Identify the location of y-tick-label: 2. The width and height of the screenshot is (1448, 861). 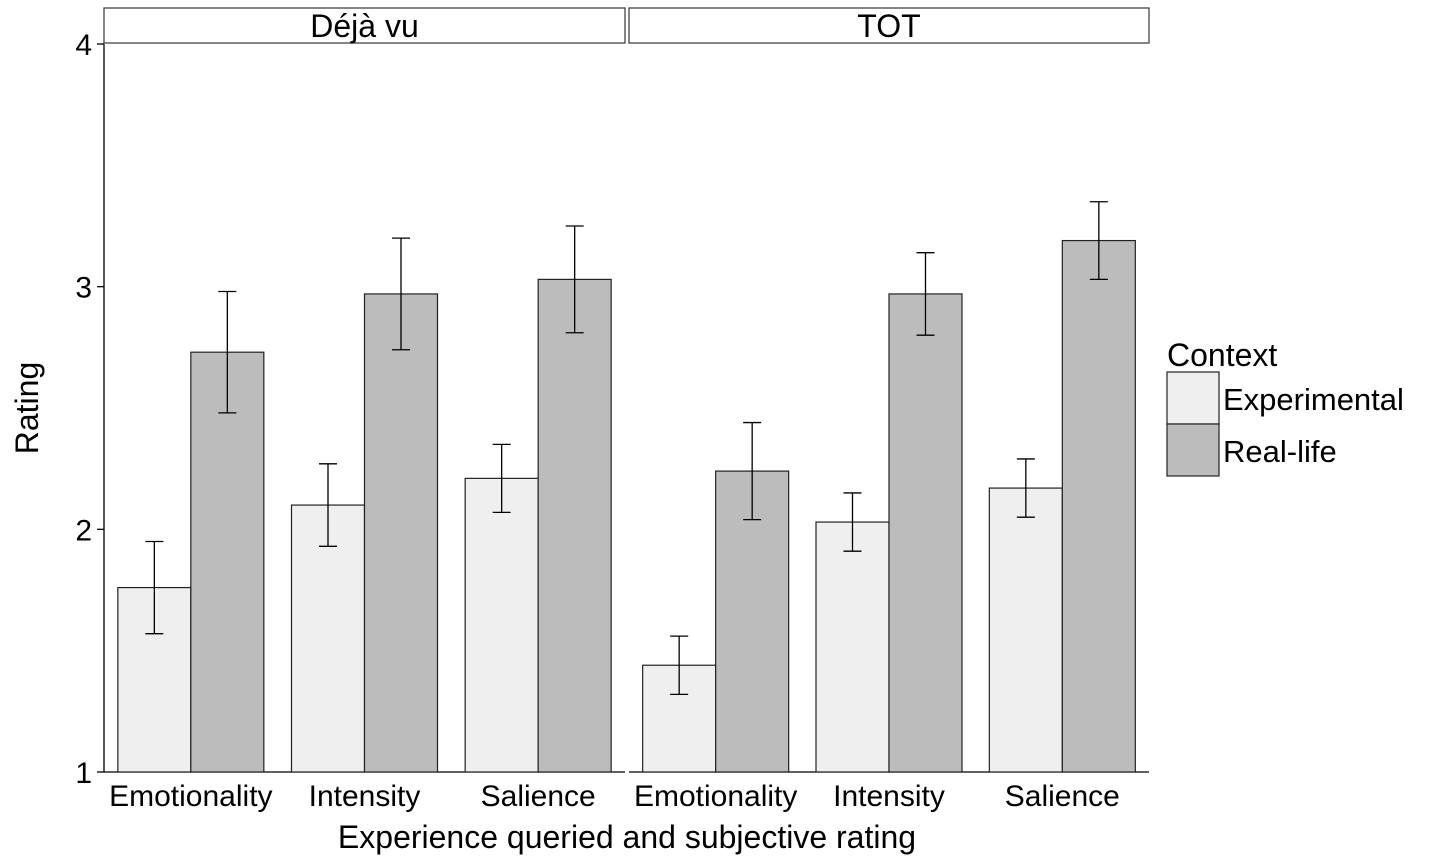
(83, 530).